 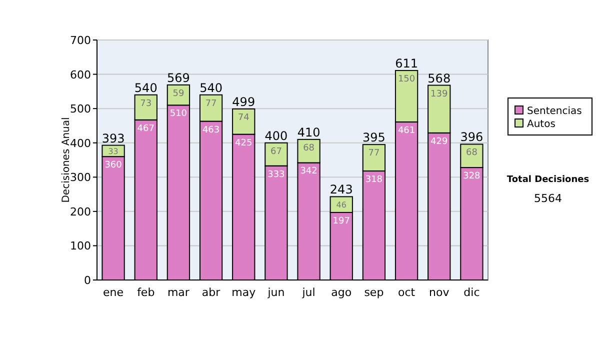 What do you see at coordinates (244, 292) in the screenshot?
I see `x-tick-label: may` at bounding box center [244, 292].